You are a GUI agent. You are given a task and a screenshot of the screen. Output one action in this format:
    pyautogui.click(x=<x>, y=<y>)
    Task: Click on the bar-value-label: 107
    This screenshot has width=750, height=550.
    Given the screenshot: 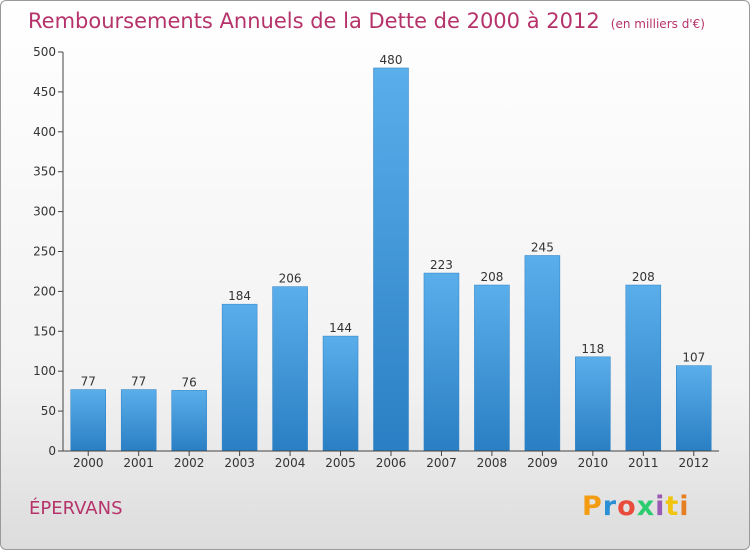 What is the action you would take?
    pyautogui.click(x=693, y=358)
    